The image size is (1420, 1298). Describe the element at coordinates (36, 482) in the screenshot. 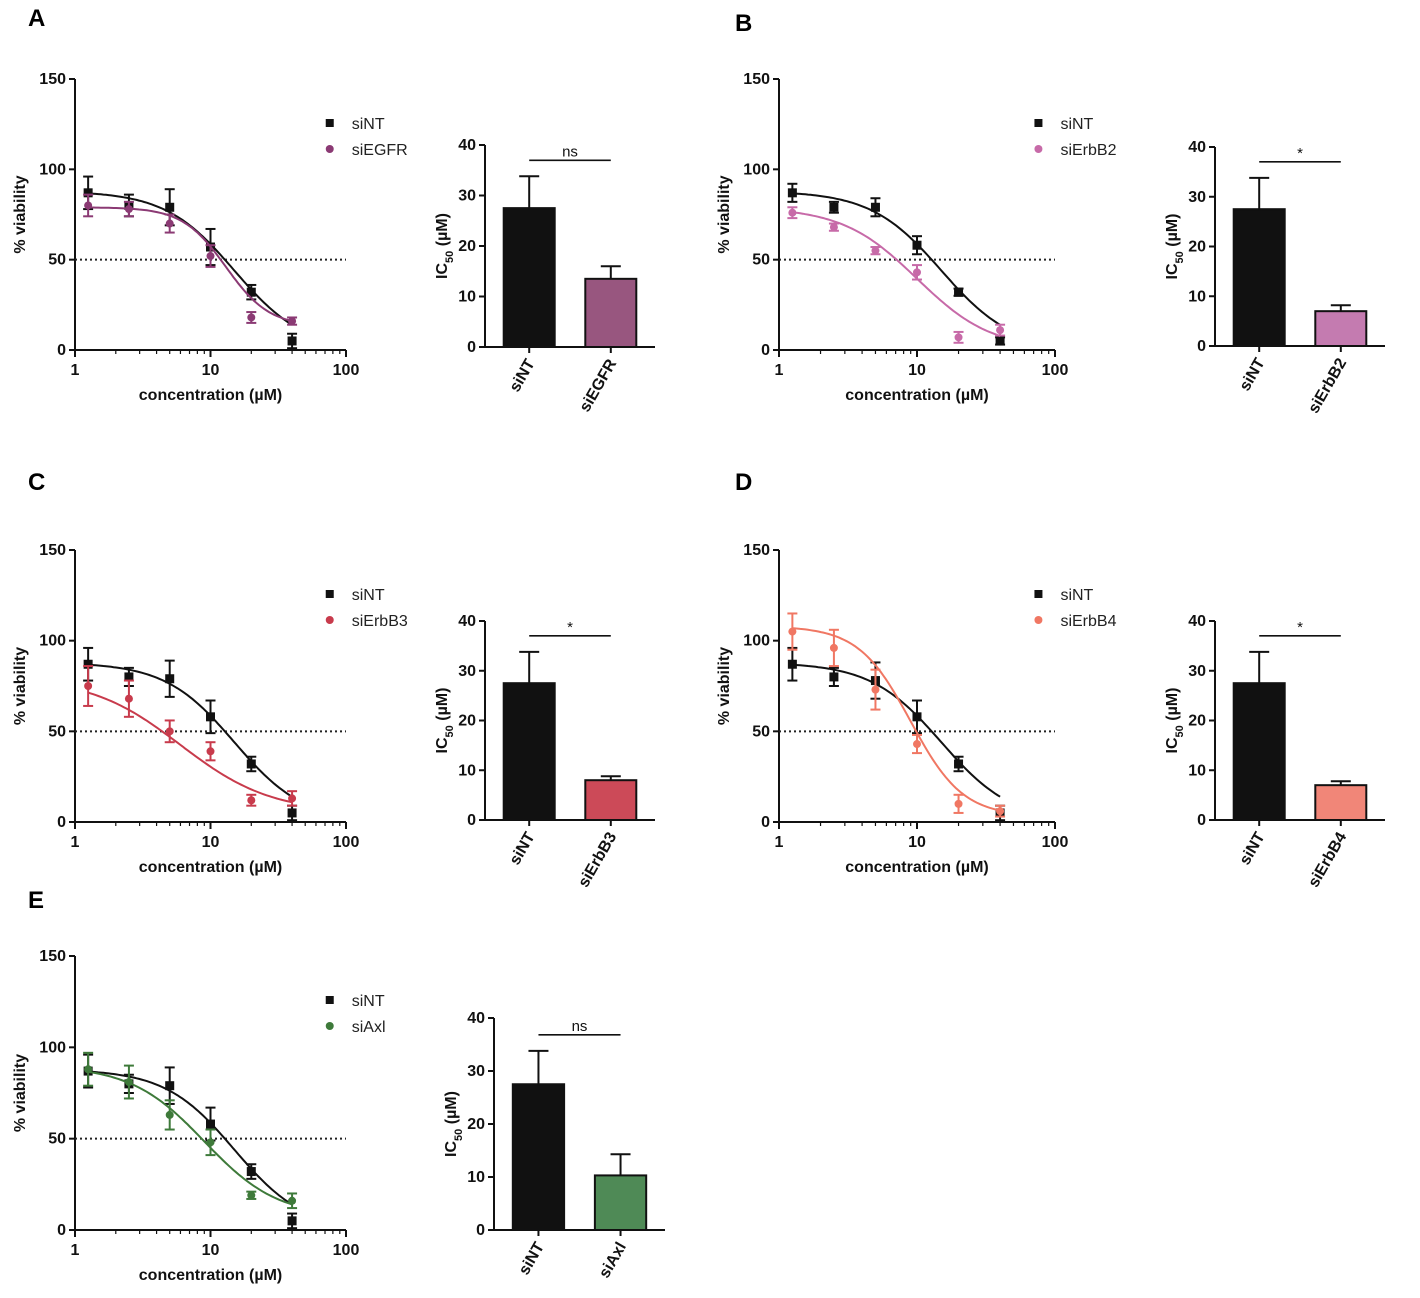

I see `panel-label: C` at that location.